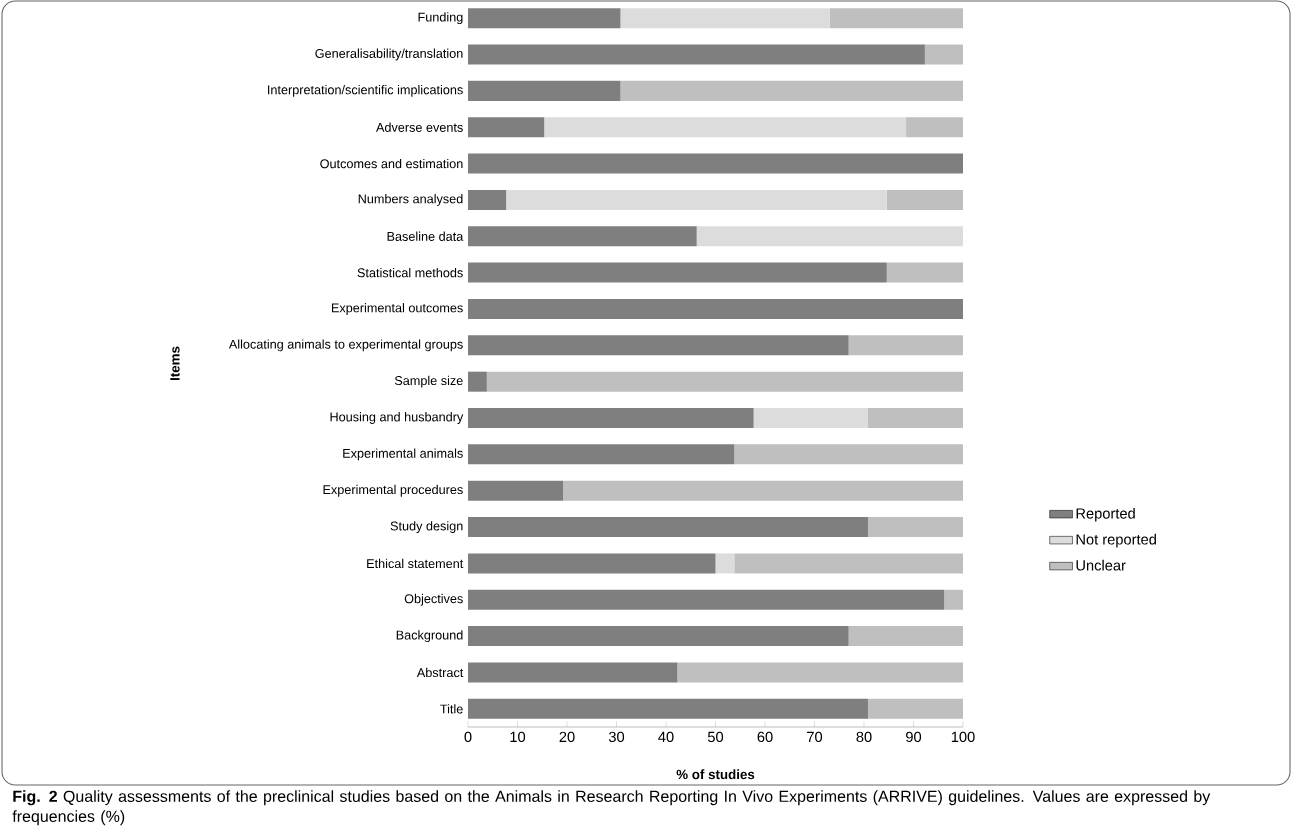 This screenshot has width=1292, height=835. I want to click on y-tick-label: Adverse events, so click(419, 127).